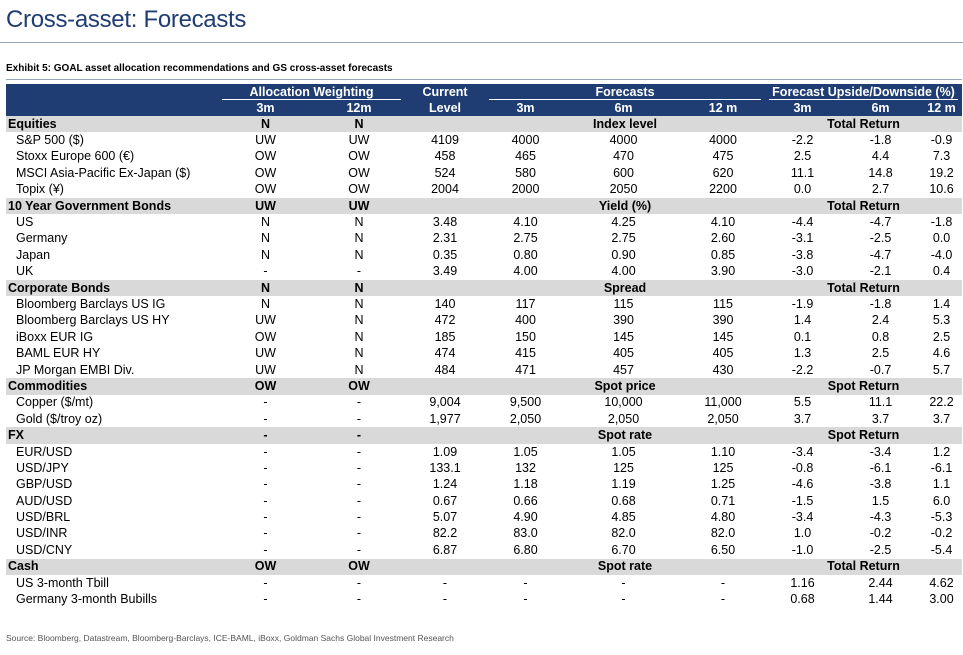  What do you see at coordinates (43, 517) in the screenshot?
I see `asset-name: USD/BRL` at bounding box center [43, 517].